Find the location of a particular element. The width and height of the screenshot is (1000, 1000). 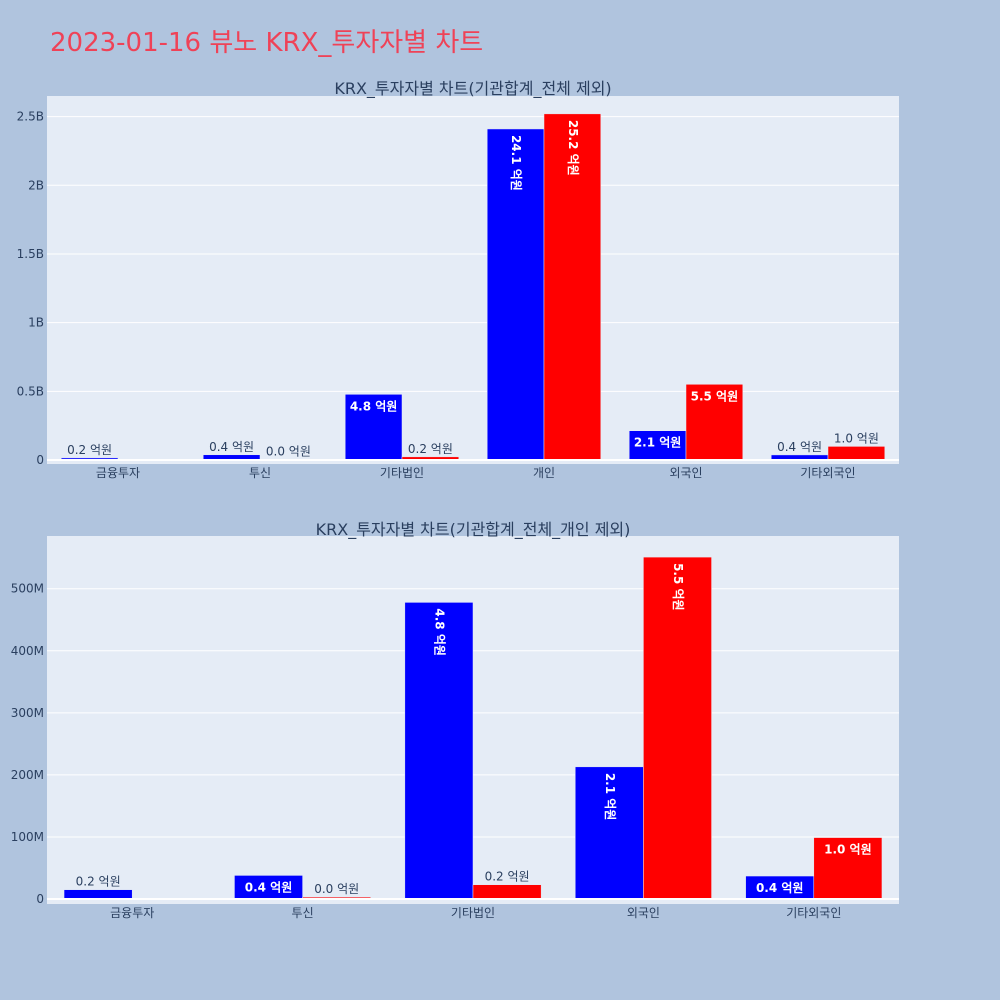

x-tick-label: 개인 is located at coordinates (544, 473).